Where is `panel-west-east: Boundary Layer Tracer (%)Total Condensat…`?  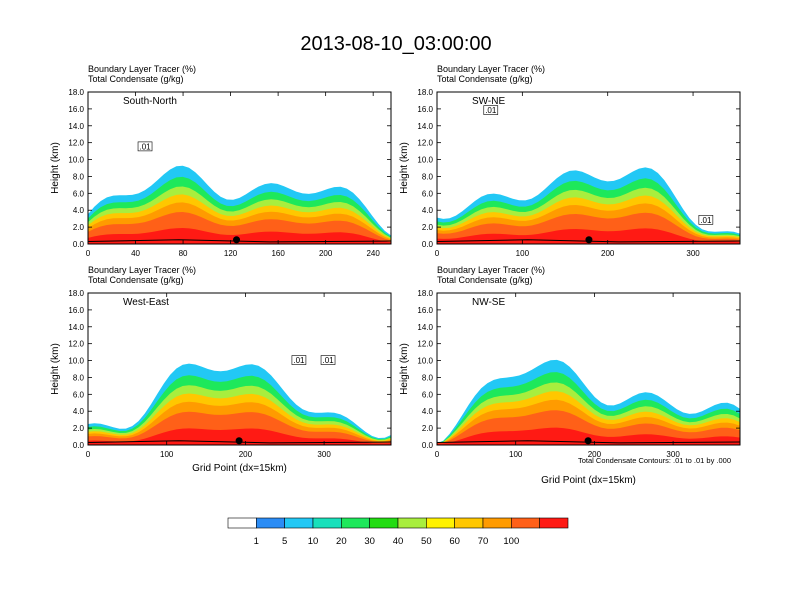
panel-west-east: Boundary Layer Tracer (%)Total Condensat… is located at coordinates (221, 369).